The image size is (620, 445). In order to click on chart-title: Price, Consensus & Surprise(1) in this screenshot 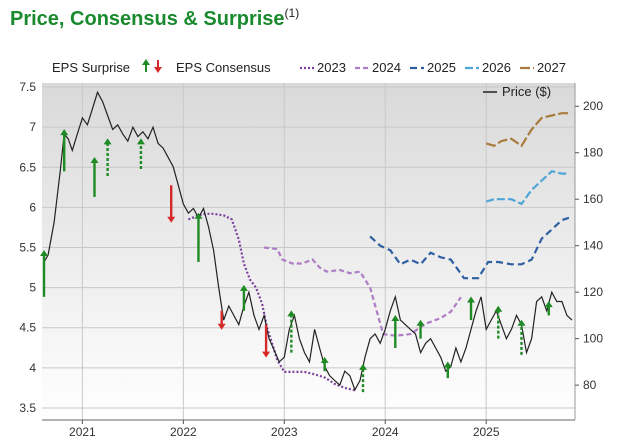, I will do `click(155, 18)`.